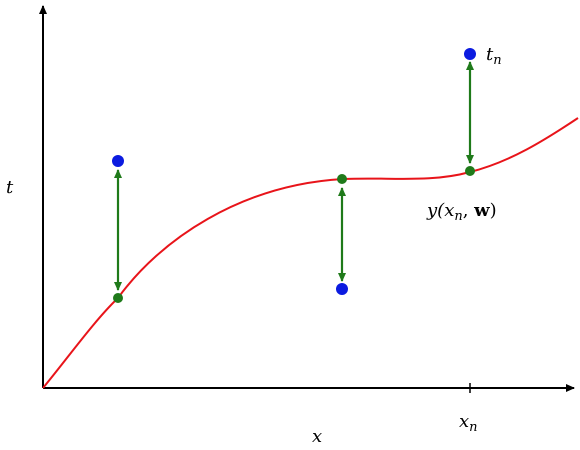 The height and width of the screenshot is (450, 580). I want to click on model-label: y(xn, w), so click(461, 212).